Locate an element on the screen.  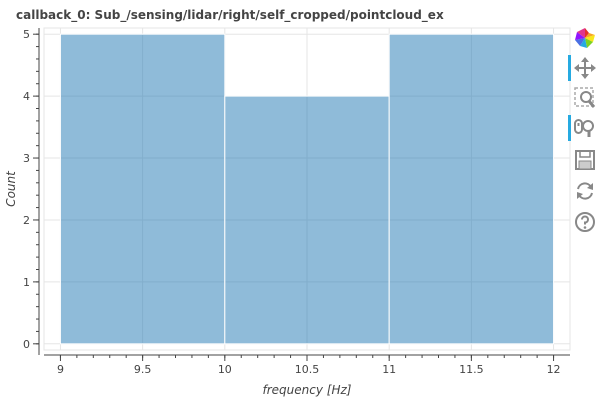
save-tool-icon is located at coordinates (585, 160).